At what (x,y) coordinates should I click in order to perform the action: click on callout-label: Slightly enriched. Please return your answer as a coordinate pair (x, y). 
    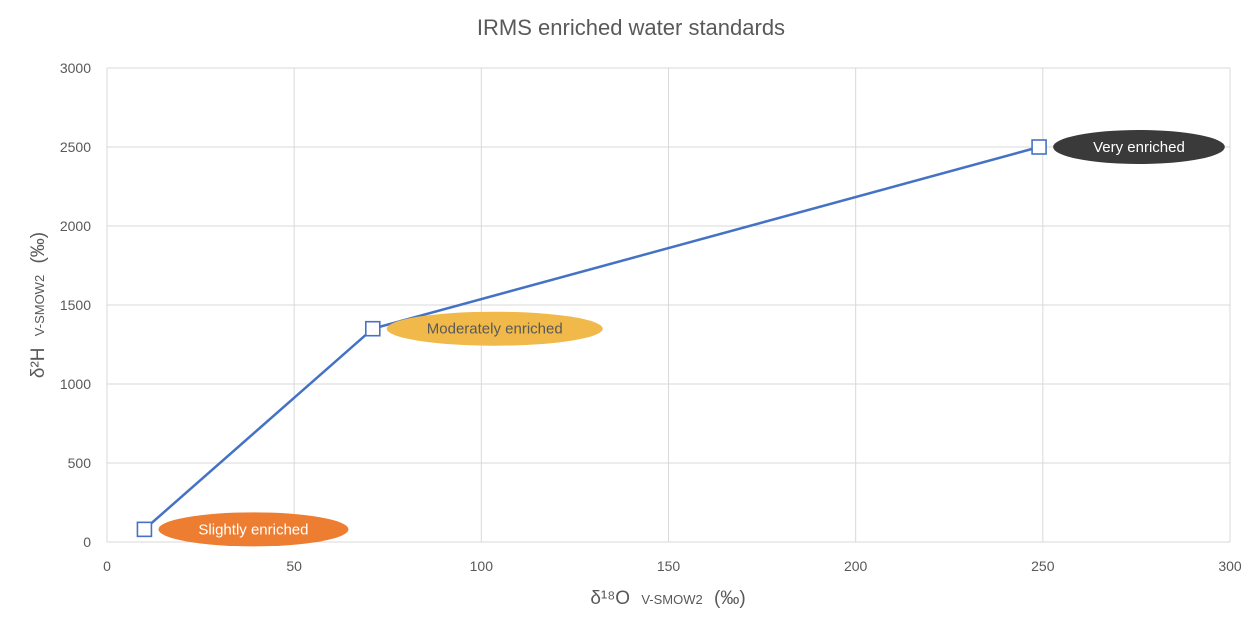
    Looking at the image, I should click on (253, 529).